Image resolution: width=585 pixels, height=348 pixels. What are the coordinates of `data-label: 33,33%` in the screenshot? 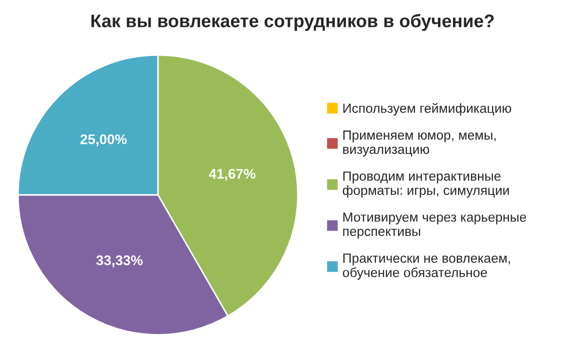 It's located at (119, 261).